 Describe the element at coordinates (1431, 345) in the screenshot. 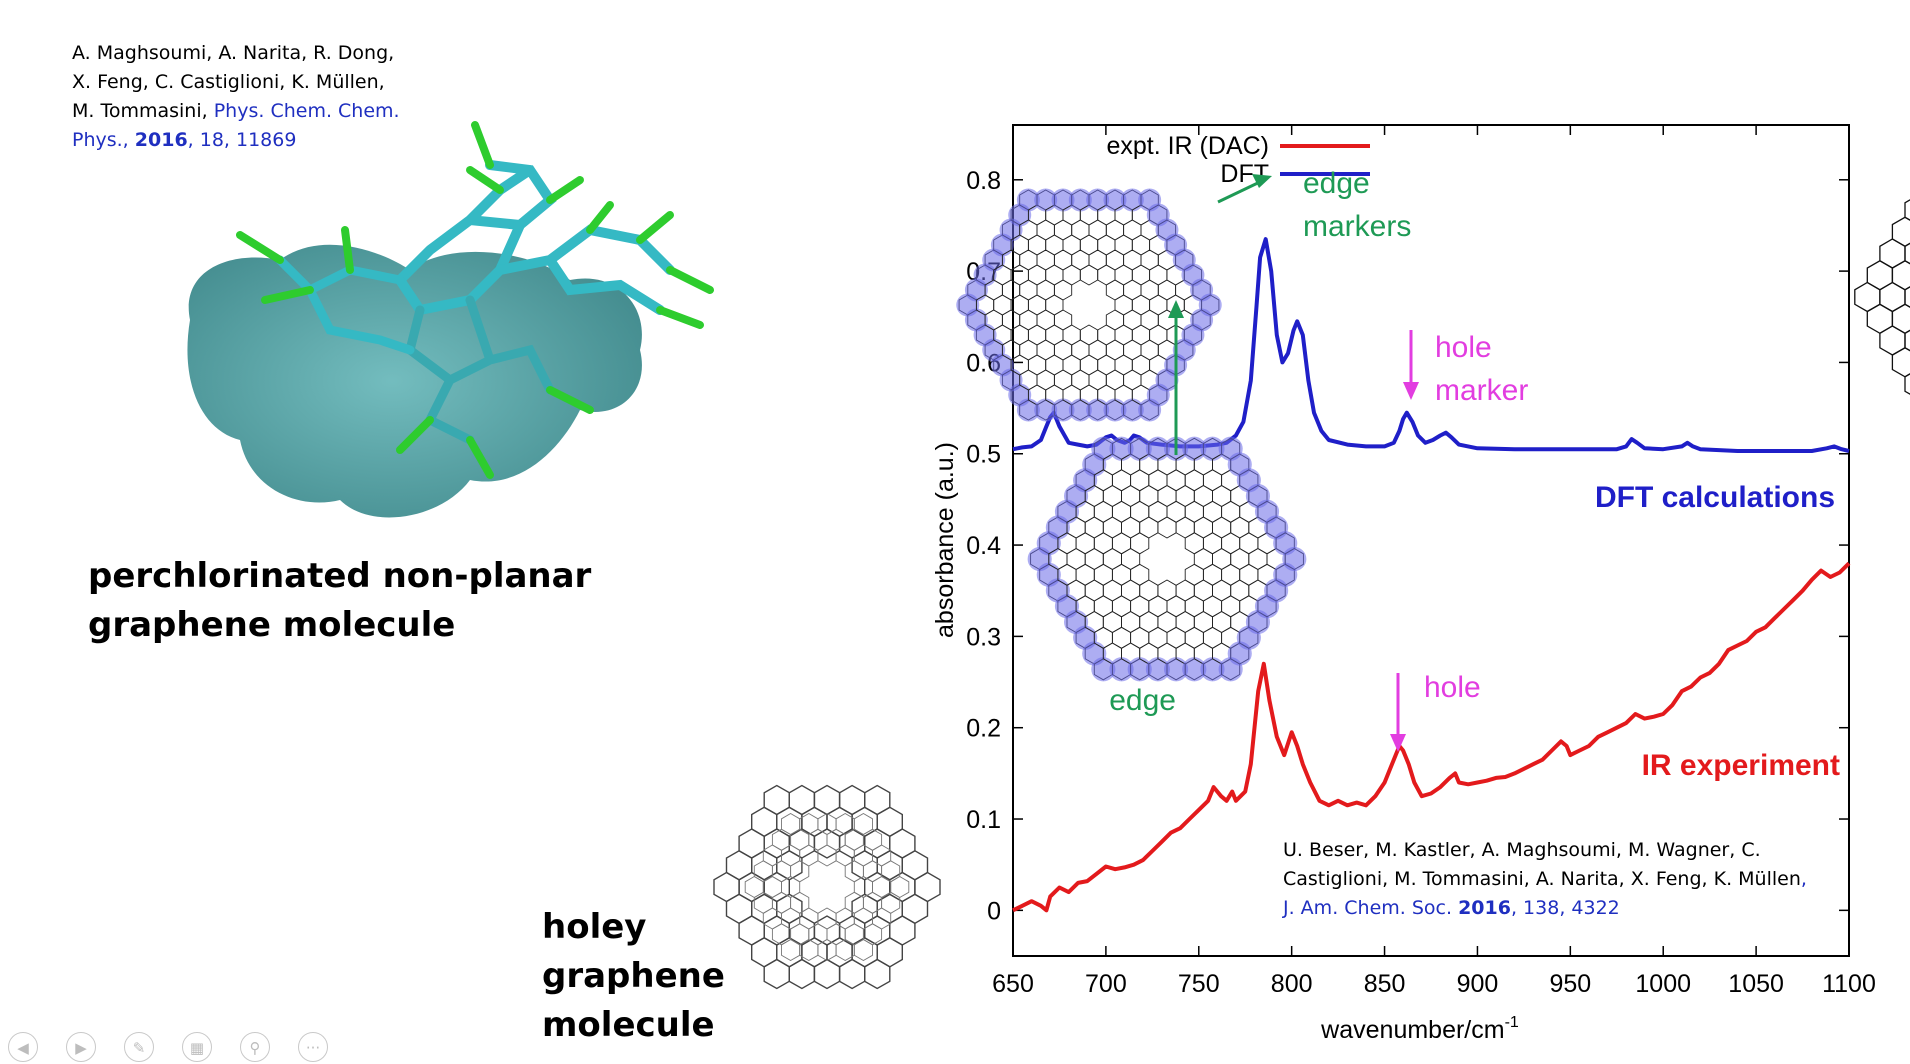

I see `series-line-dft` at that location.